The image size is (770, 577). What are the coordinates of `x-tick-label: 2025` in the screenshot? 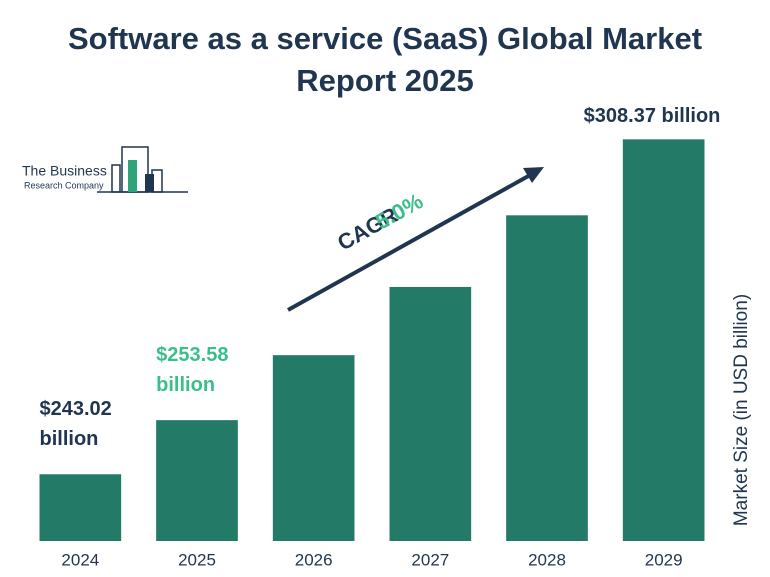 It's located at (197, 559).